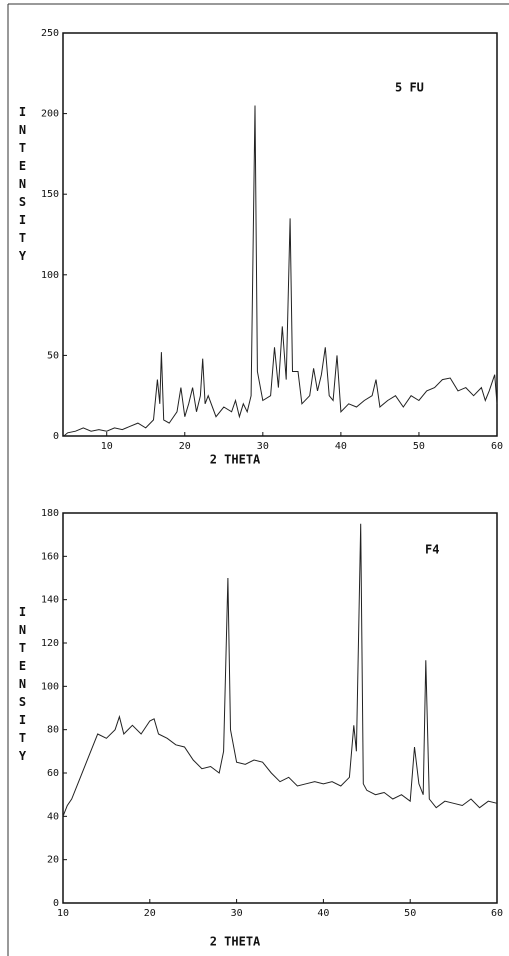  What do you see at coordinates (50, 643) in the screenshot?
I see `y-tick-label: 120` at bounding box center [50, 643].